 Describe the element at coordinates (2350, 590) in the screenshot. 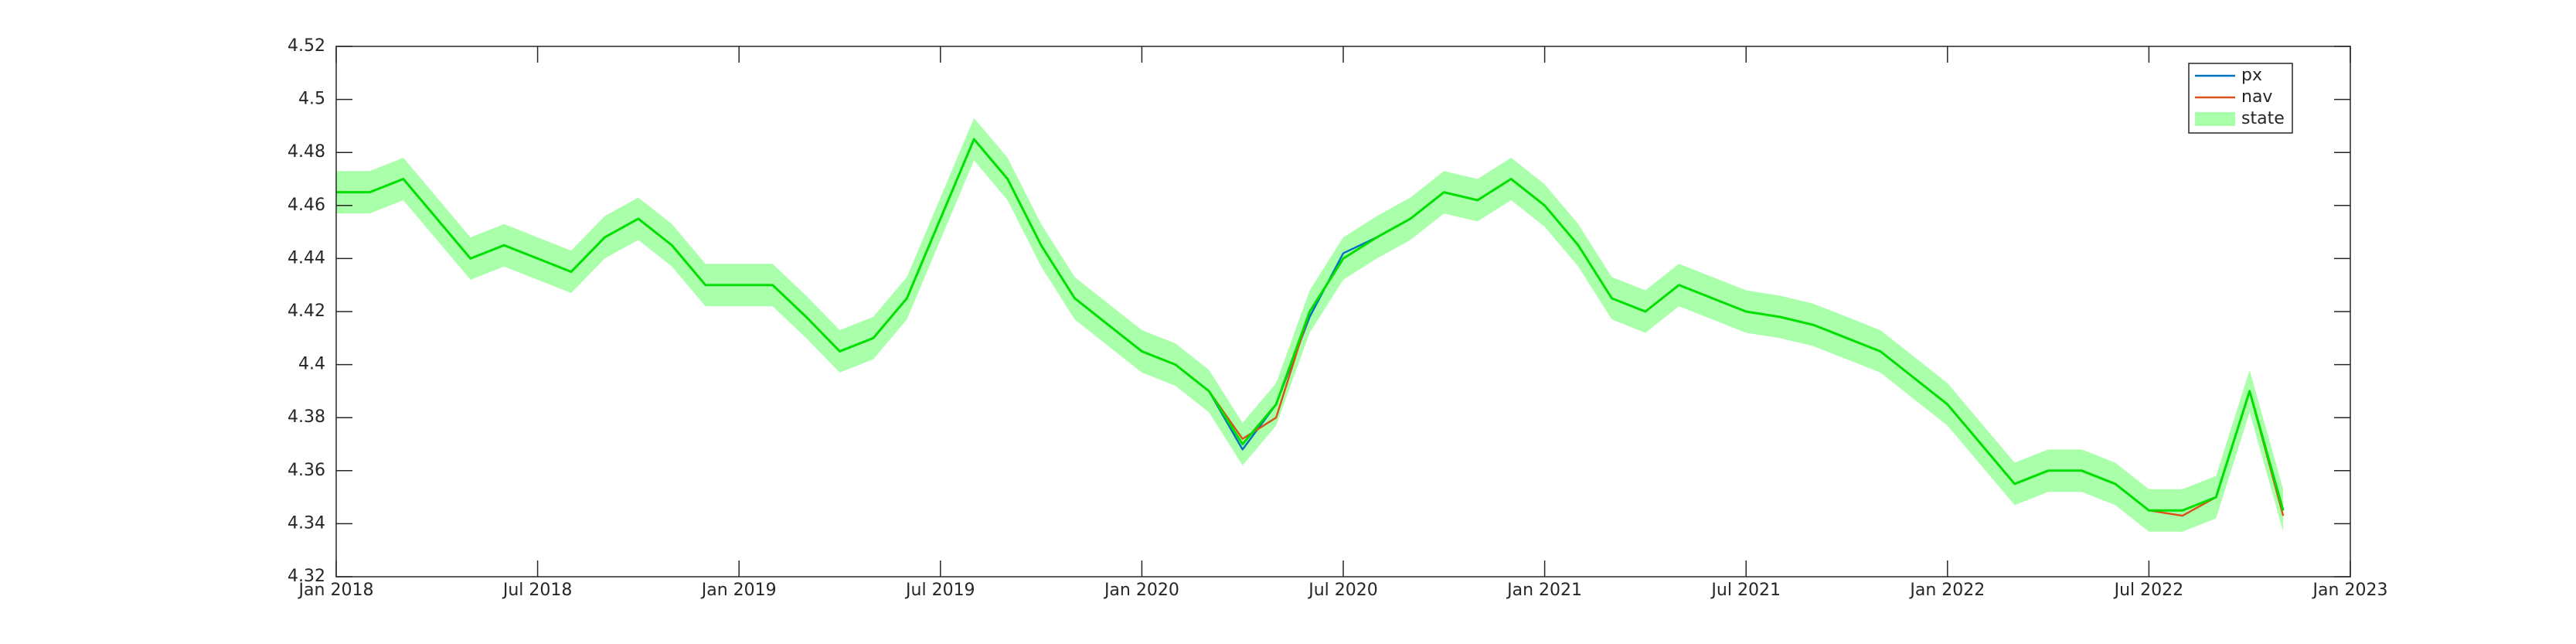

I see `x-tick-label: Jan 2023` at that location.